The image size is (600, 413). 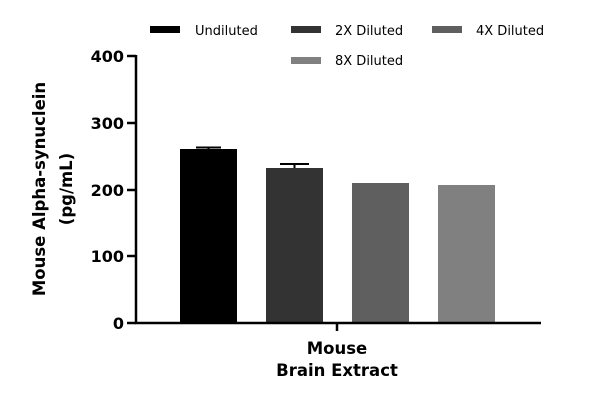 I want to click on y-tick-300: 300, so click(x=107, y=123).